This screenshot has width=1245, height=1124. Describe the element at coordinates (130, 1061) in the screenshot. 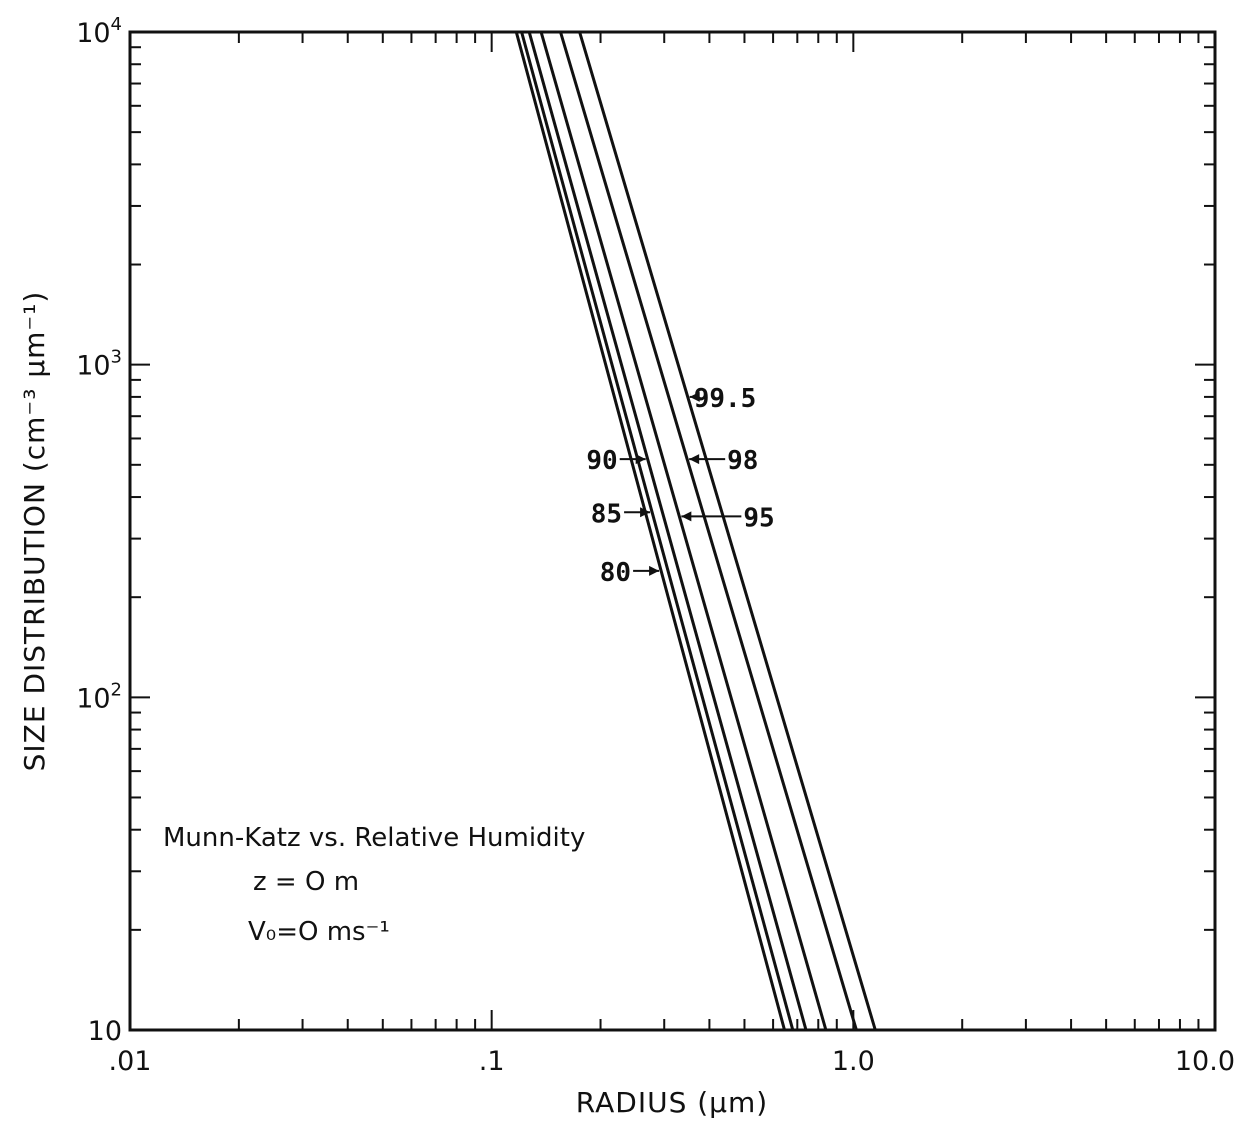

I see `x-tick-label: .01` at that location.